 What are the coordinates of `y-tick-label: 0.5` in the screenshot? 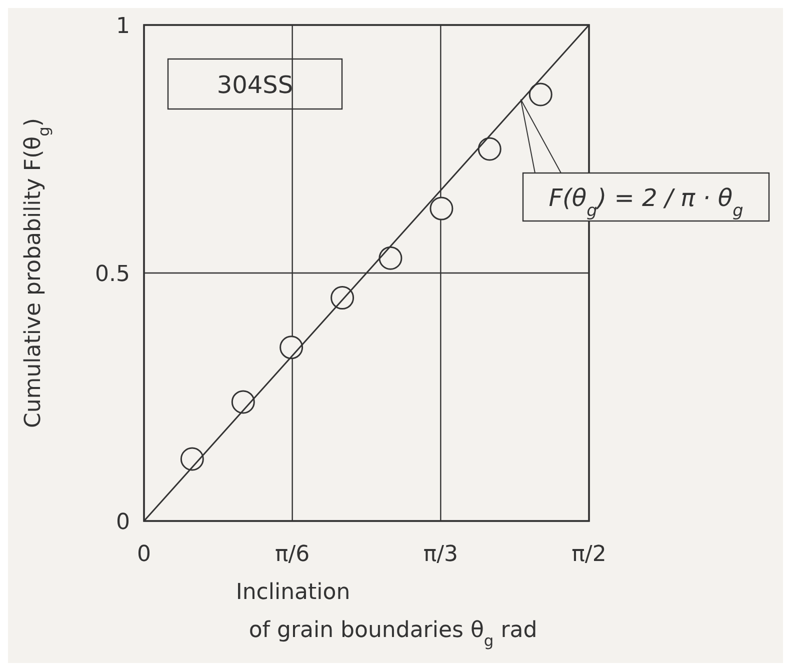 It's located at (112, 274).